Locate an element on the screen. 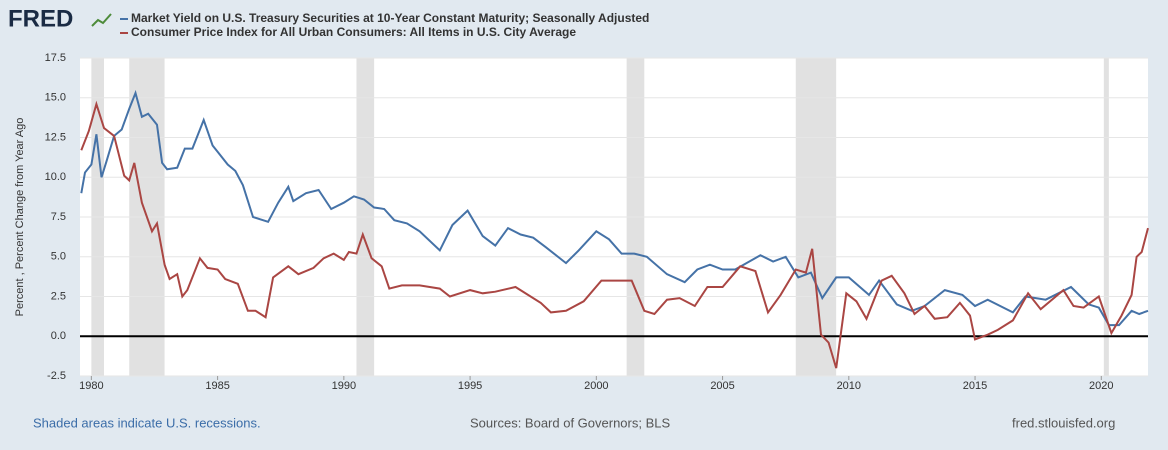 This screenshot has height=450, width=1168. x-tick-label: 2015 is located at coordinates (975, 386).